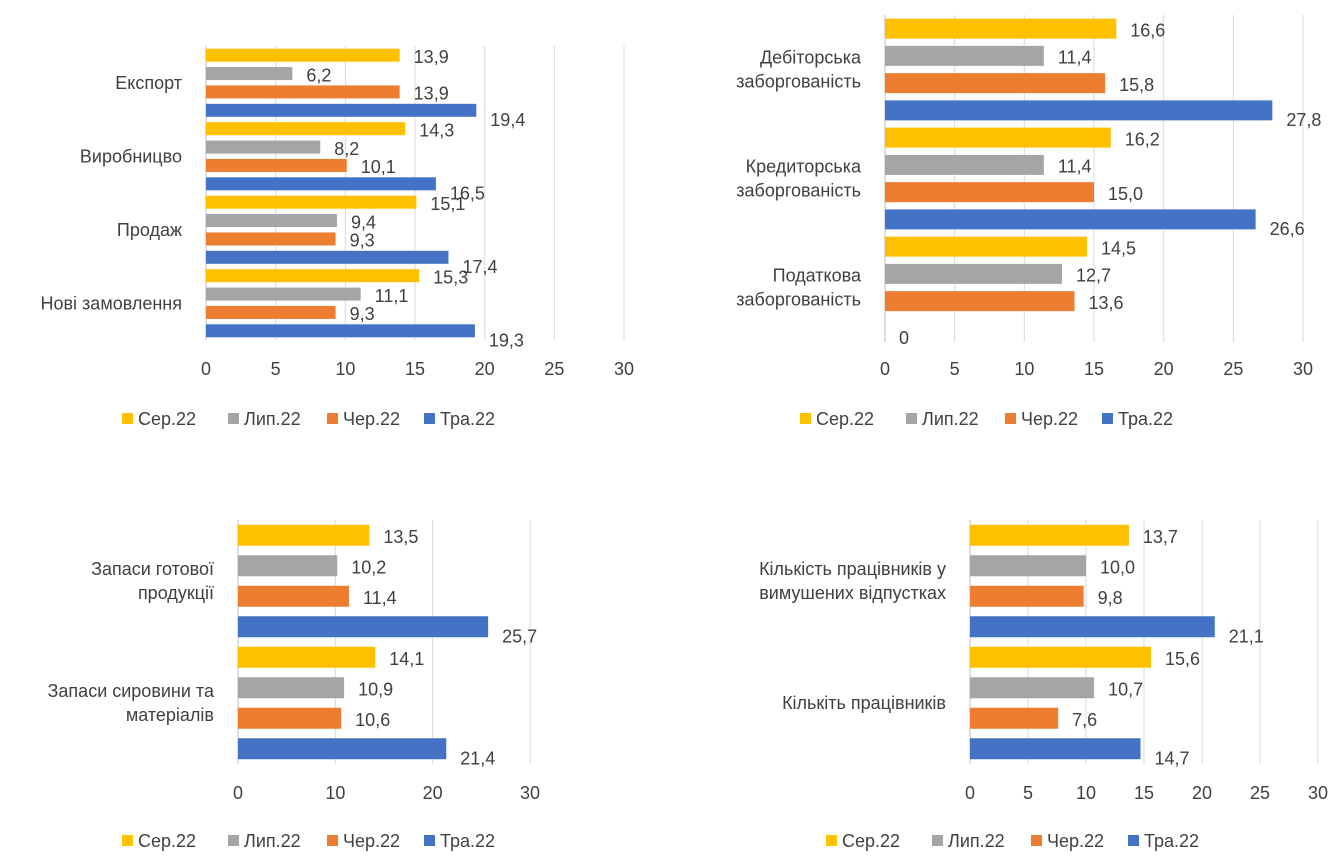 The image size is (1332, 860). I want to click on data-label: 16,2, so click(1142, 139).